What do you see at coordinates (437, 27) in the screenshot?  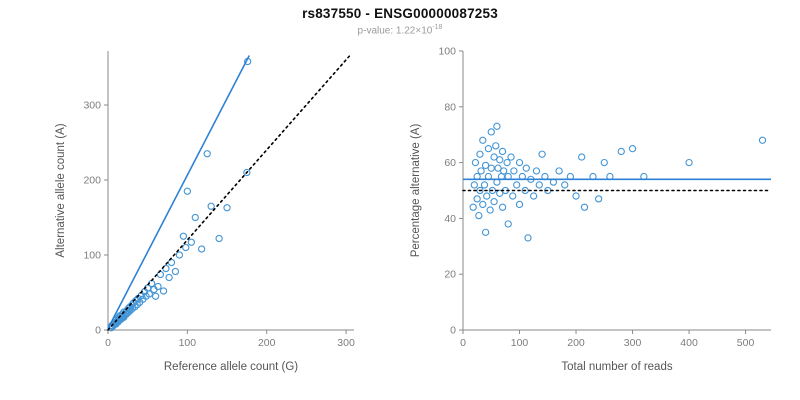 I see `pvalue-exponent: -18` at bounding box center [437, 27].